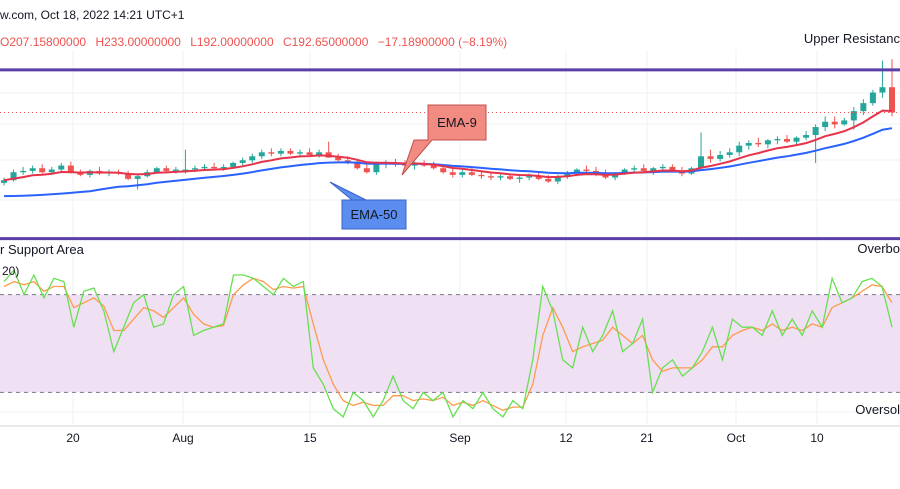  Describe the element at coordinates (183, 438) in the screenshot. I see `x-tick-label: Aug` at that location.